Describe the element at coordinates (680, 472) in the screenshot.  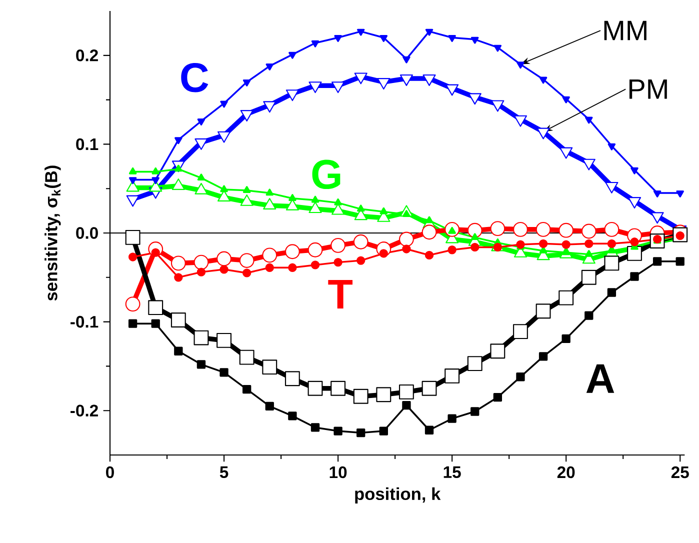
I see `x-tick-label: 25` at that location.